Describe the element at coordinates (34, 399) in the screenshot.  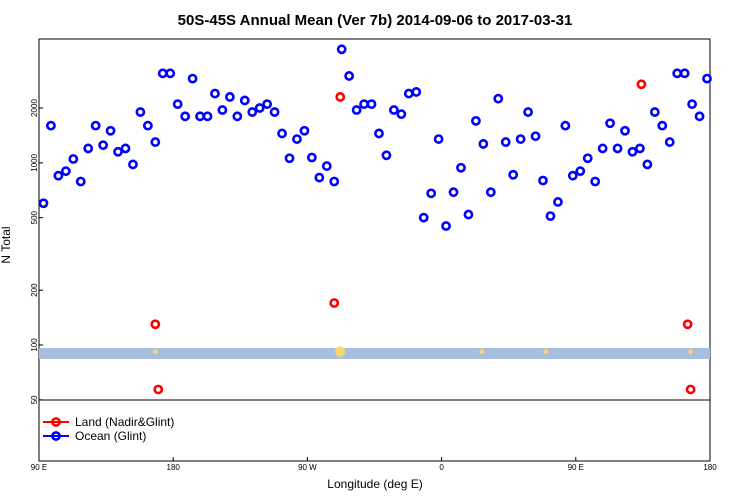
I see `y-tick-label: 50` at that location.